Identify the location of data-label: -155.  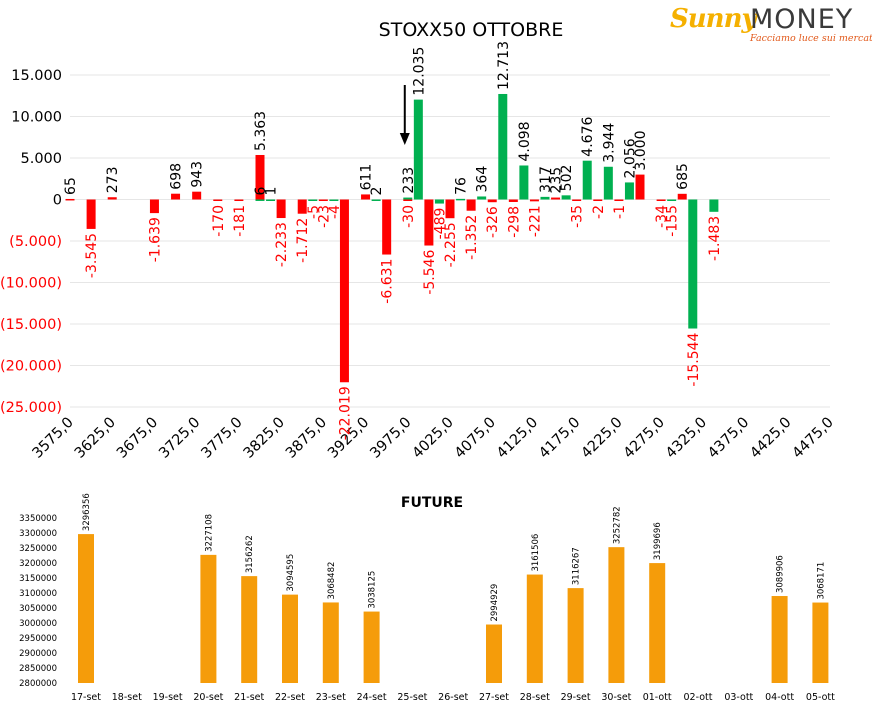
(673, 221).